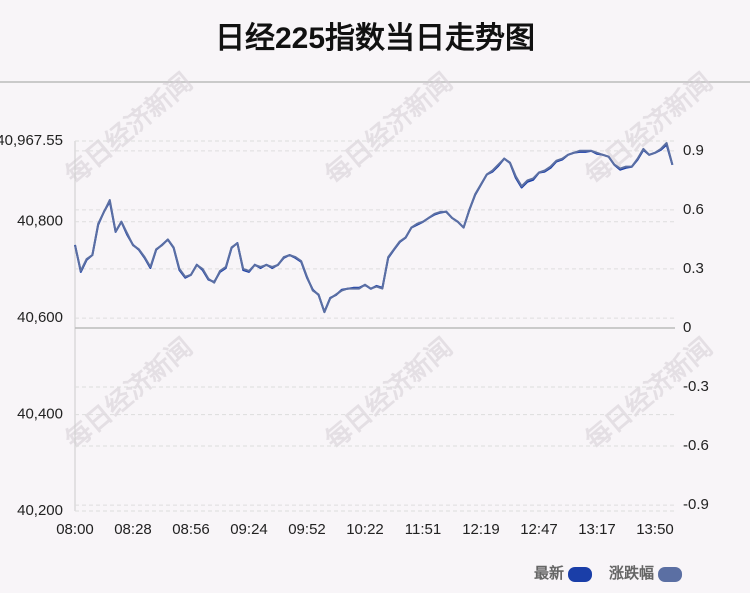 This screenshot has height=593, width=750. Describe the element at coordinates (696, 445) in the screenshot. I see `y2-tick-label: -0.6` at that location.